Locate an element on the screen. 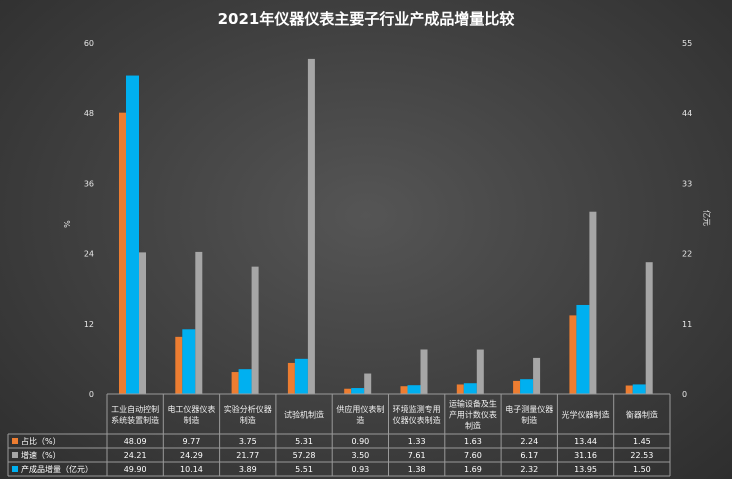  data-label: 2.32 is located at coordinates (529, 469).